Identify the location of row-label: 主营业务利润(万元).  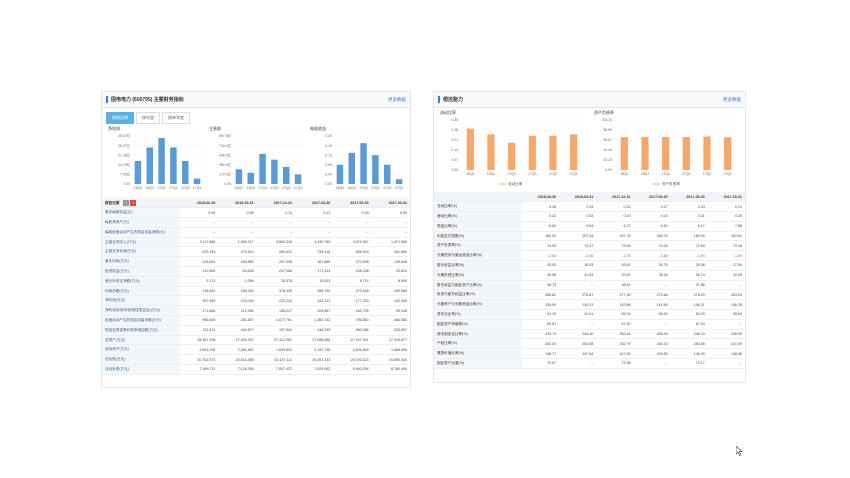
(141, 252).